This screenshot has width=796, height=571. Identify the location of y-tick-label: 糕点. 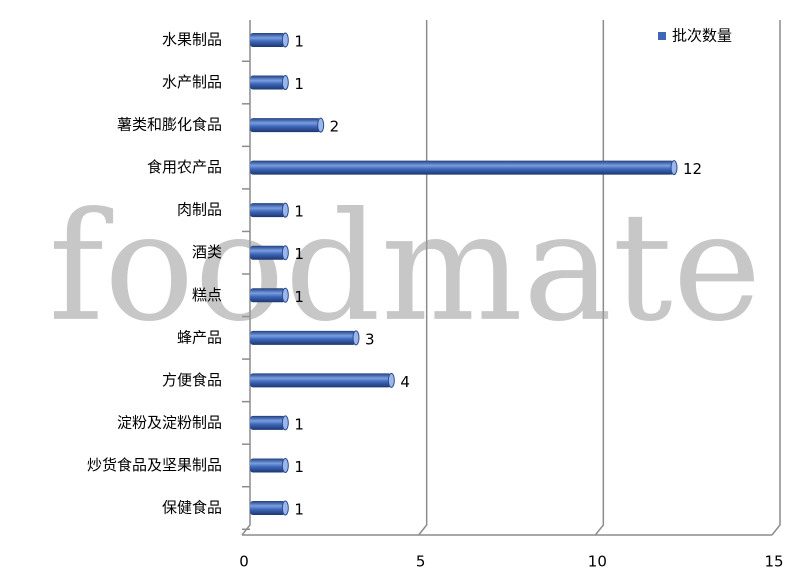
(207, 295).